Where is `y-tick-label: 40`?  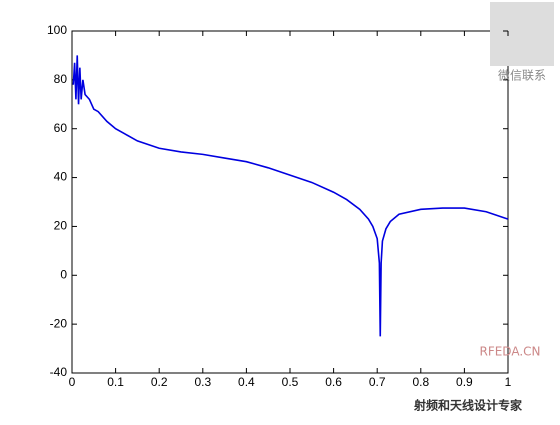
y-tick-label: 40 is located at coordinates (61, 177).